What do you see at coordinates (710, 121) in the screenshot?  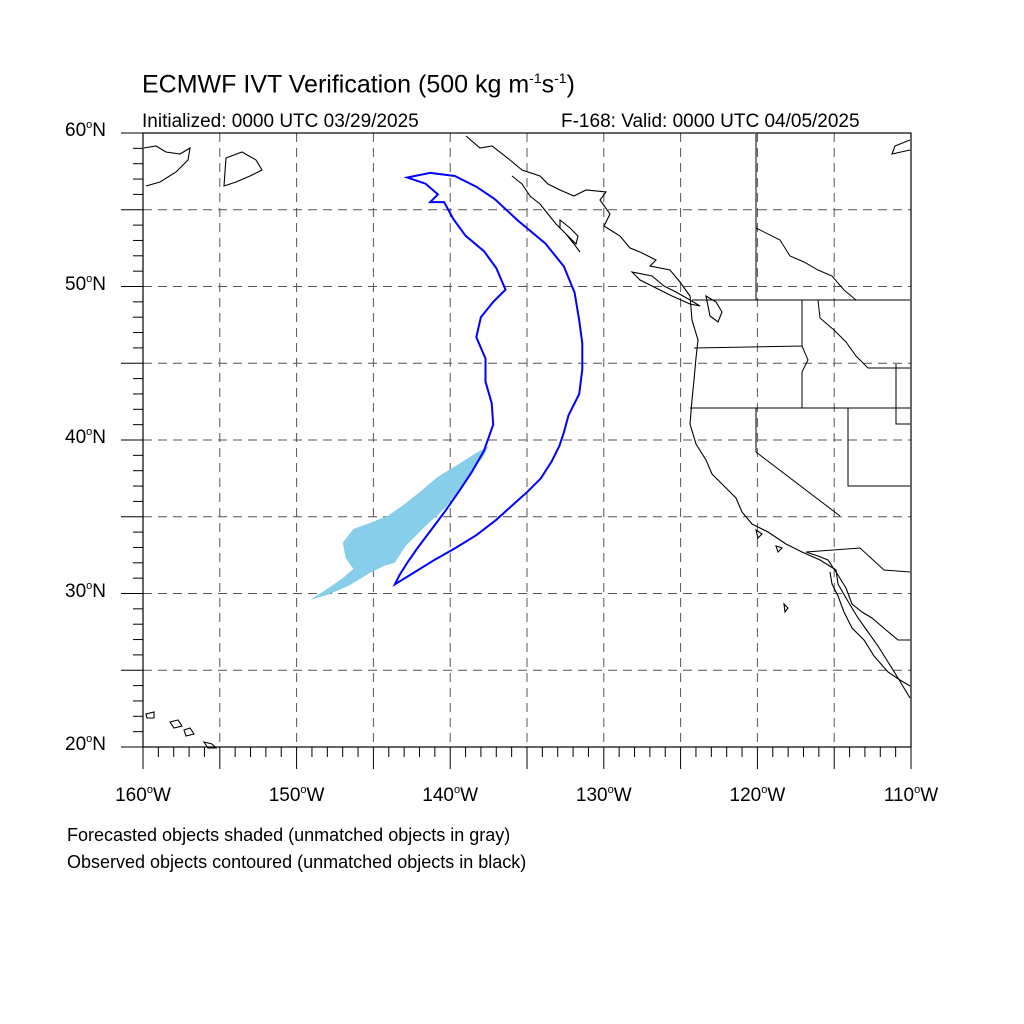 I see `valid-time: F-168: Valid: 0000 UTC 04/05/2025` at bounding box center [710, 121].